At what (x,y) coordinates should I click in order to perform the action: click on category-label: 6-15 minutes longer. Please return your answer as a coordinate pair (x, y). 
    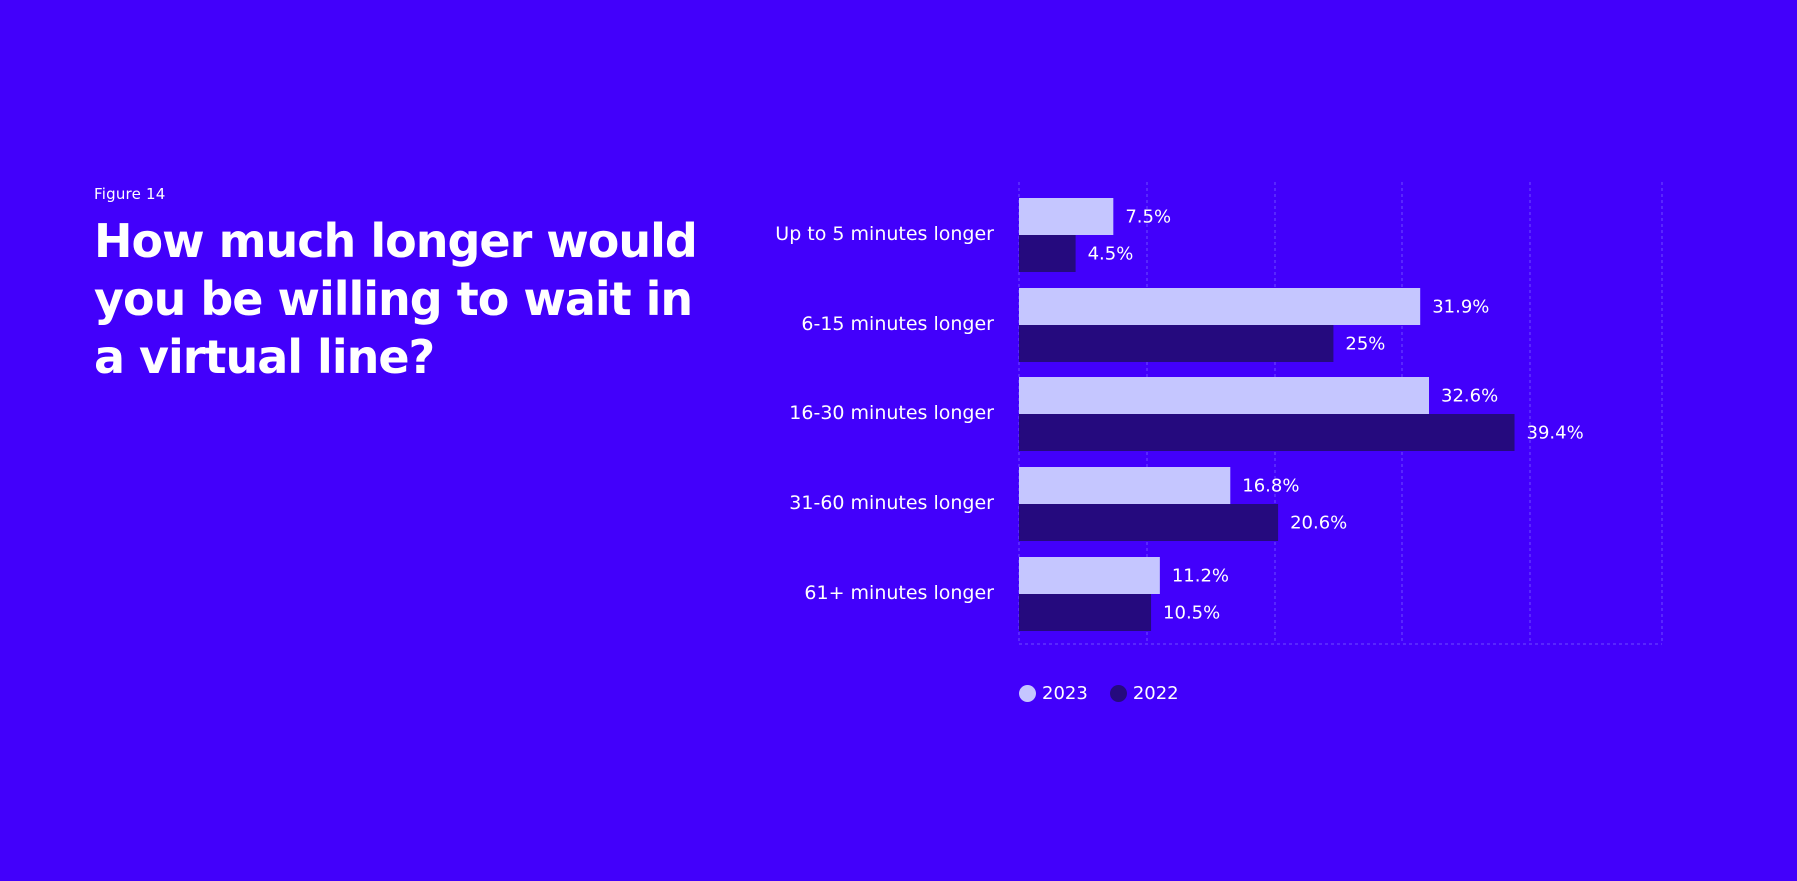
    Looking at the image, I should click on (897, 324).